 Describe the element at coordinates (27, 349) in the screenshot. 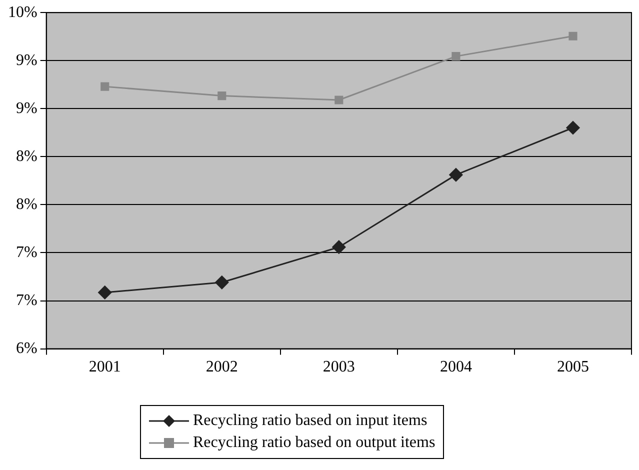

I see `y-tick-label: 6%` at that location.